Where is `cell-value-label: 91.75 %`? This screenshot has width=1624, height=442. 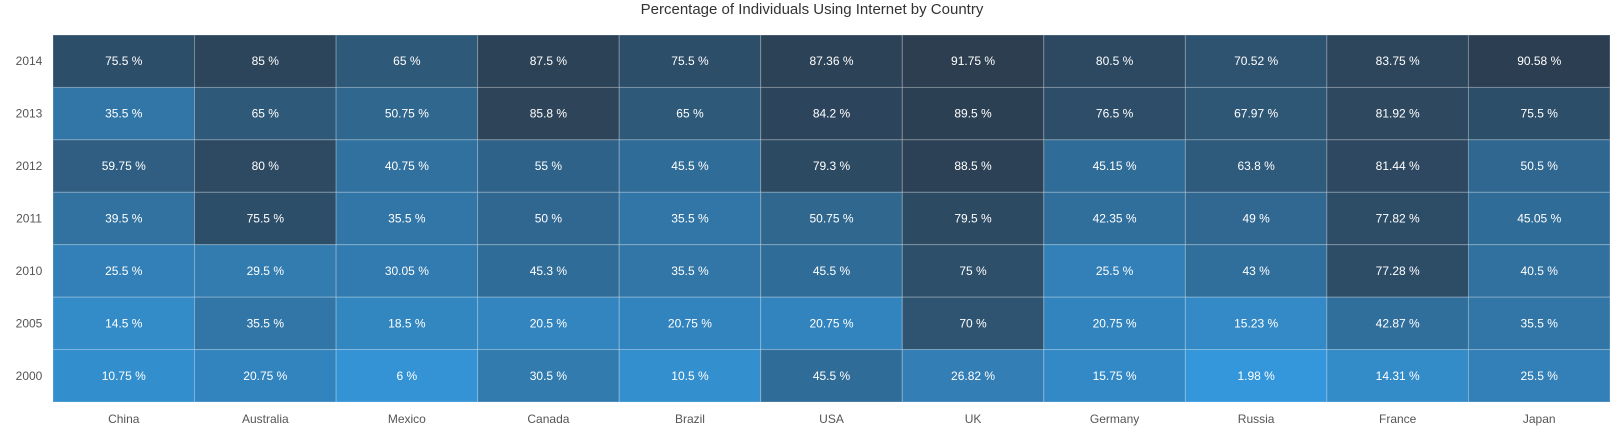 cell-value-label: 91.75 % is located at coordinates (973, 61).